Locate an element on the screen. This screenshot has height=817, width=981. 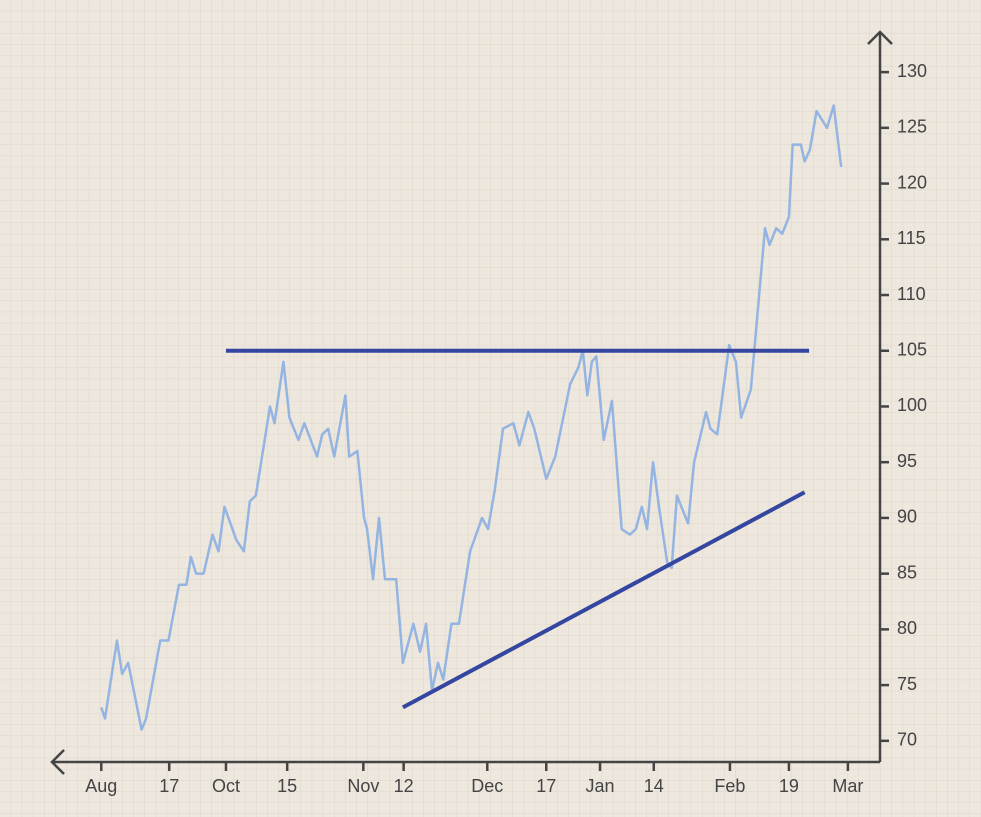
y-tick-label: 85 is located at coordinates (907, 572).